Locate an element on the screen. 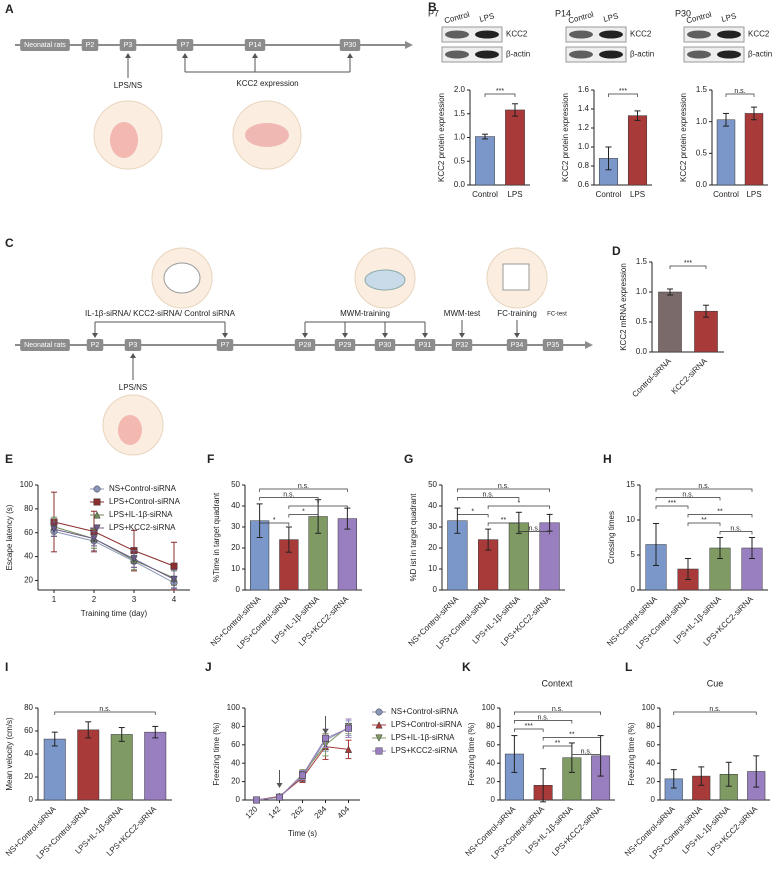 This screenshot has height=881, width=777. y-tick-label: 1.6 is located at coordinates (584, 89).